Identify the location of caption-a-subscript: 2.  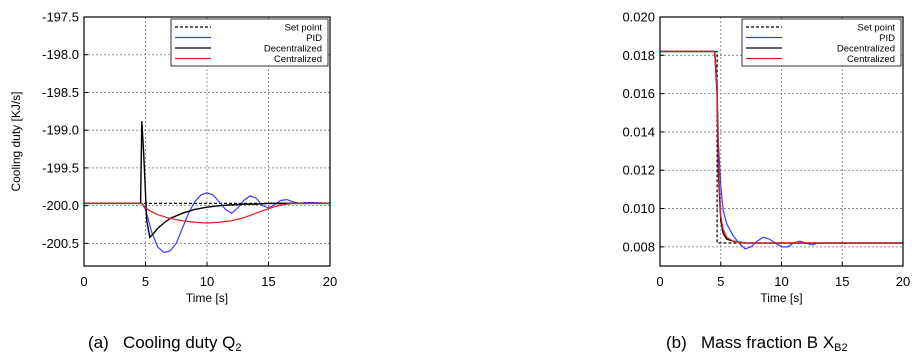
(238, 348).